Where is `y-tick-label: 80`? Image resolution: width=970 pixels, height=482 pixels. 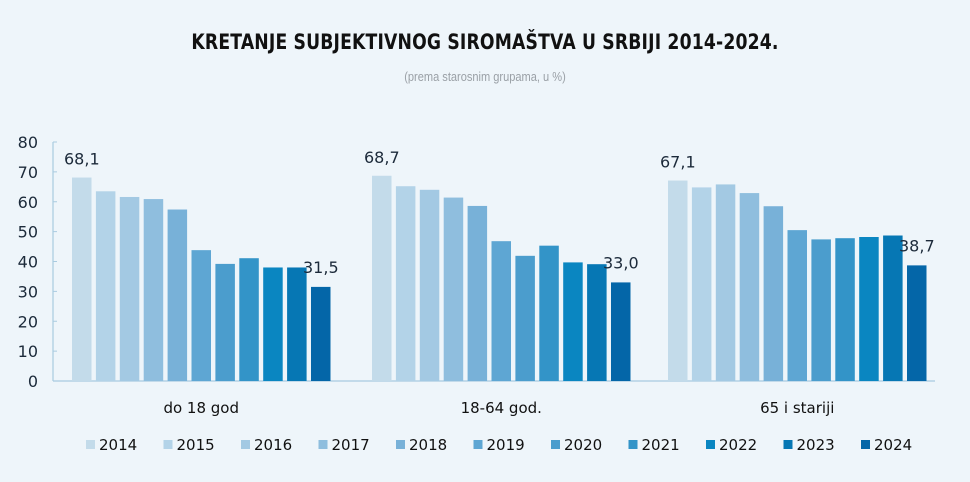 y-tick-label: 80 is located at coordinates (28, 142).